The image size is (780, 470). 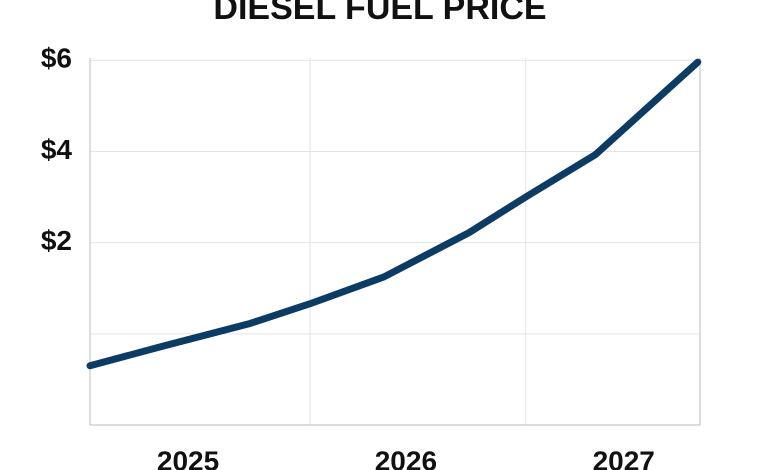 I want to click on y-tick-label: $4, so click(x=57, y=149).